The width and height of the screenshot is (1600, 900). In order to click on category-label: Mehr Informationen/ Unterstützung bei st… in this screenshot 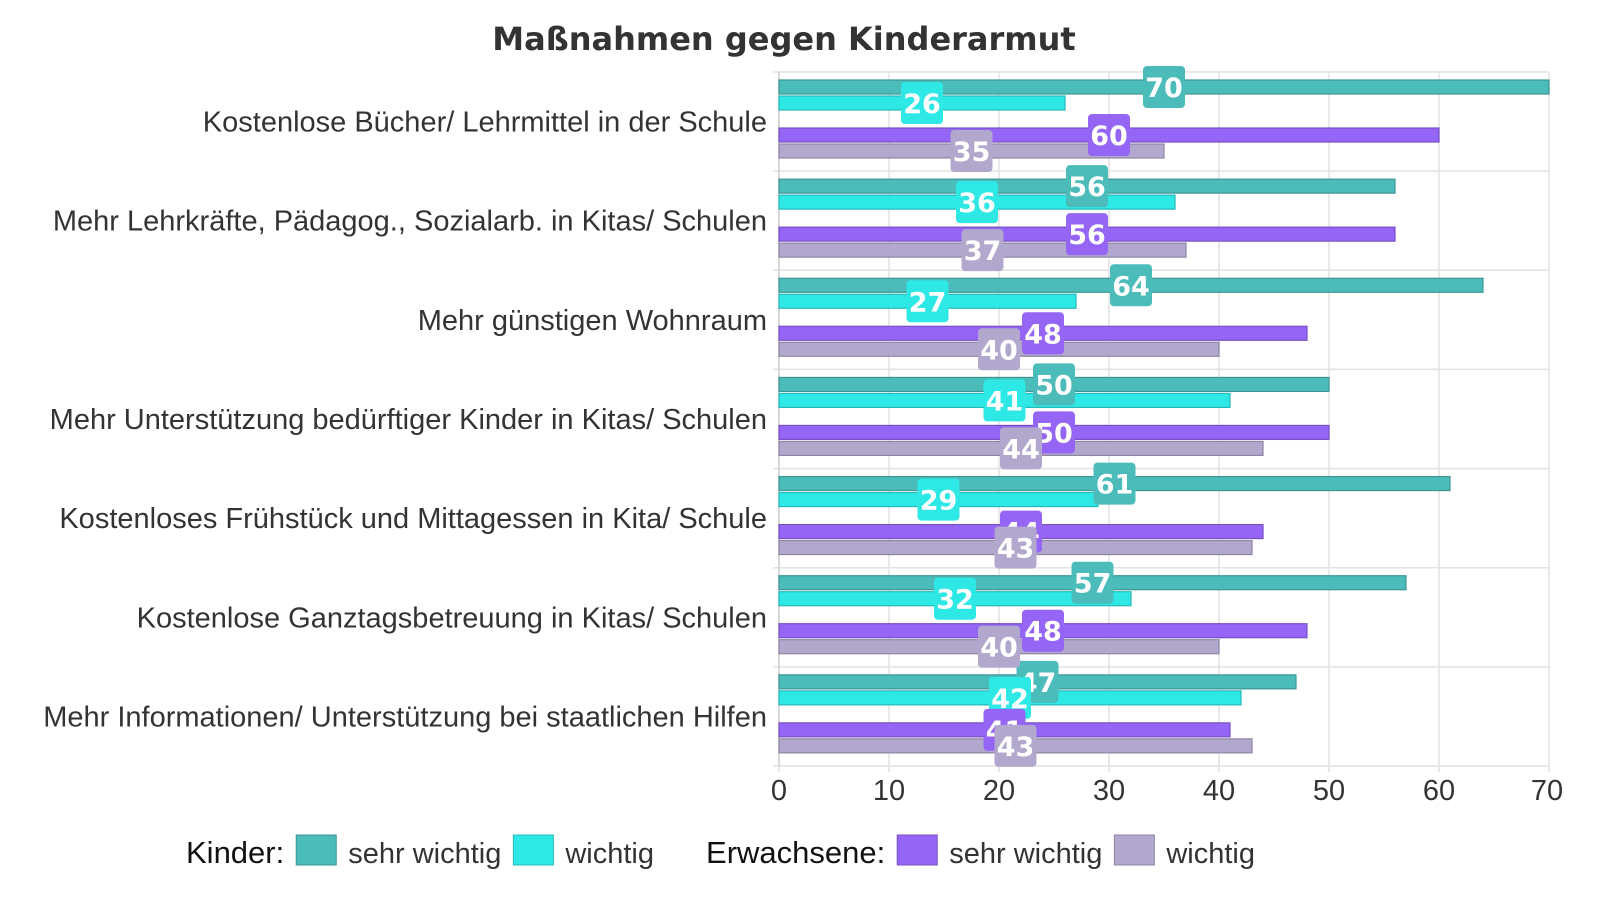, I will do `click(405, 717)`.